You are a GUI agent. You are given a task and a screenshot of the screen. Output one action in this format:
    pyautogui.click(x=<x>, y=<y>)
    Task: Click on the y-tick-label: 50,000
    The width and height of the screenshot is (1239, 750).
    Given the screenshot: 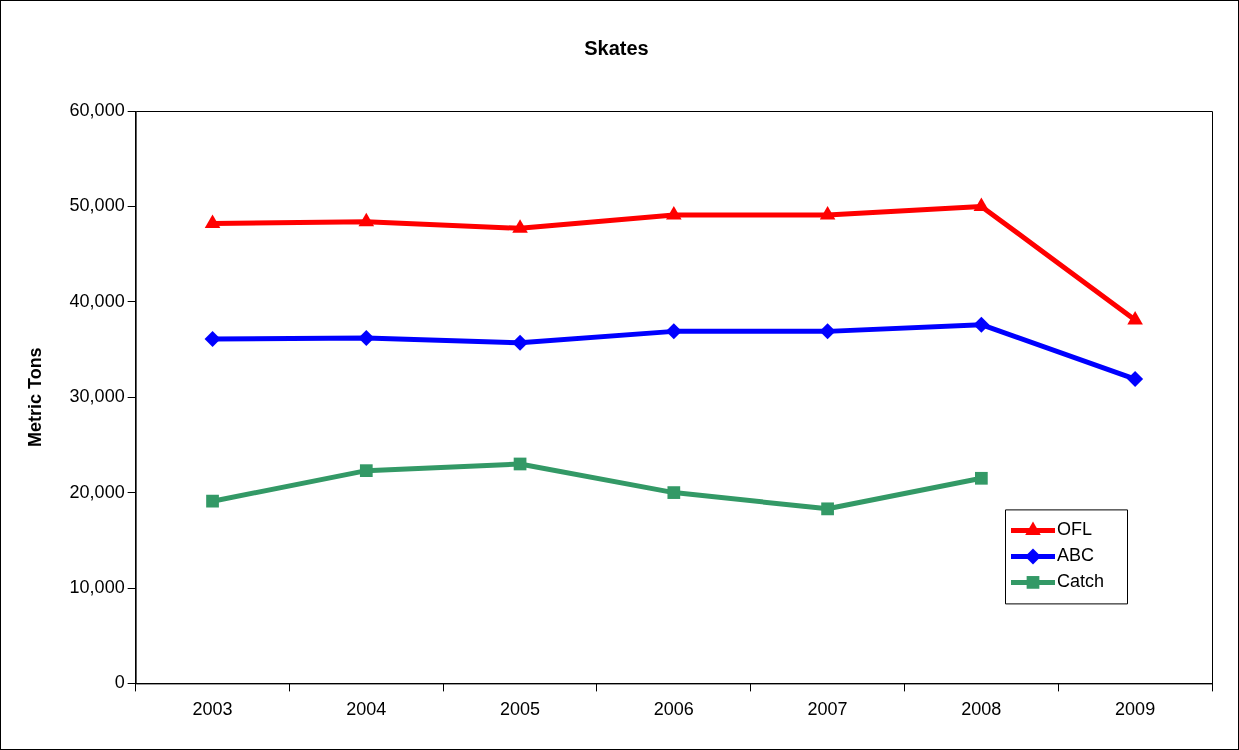 What is the action you would take?
    pyautogui.click(x=97, y=205)
    